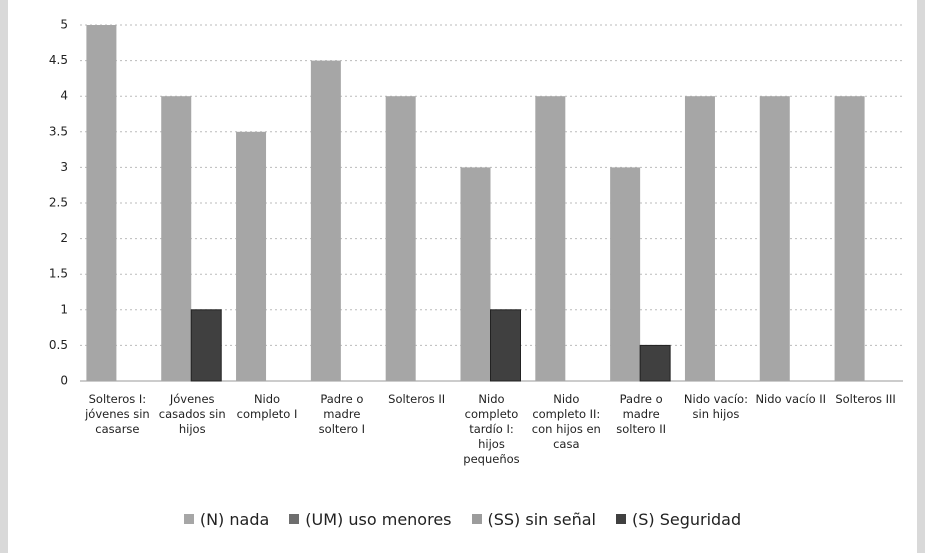 This screenshot has height=553, width=925. Describe the element at coordinates (64, 25) in the screenshot. I see `y-tick-label: 5` at that location.